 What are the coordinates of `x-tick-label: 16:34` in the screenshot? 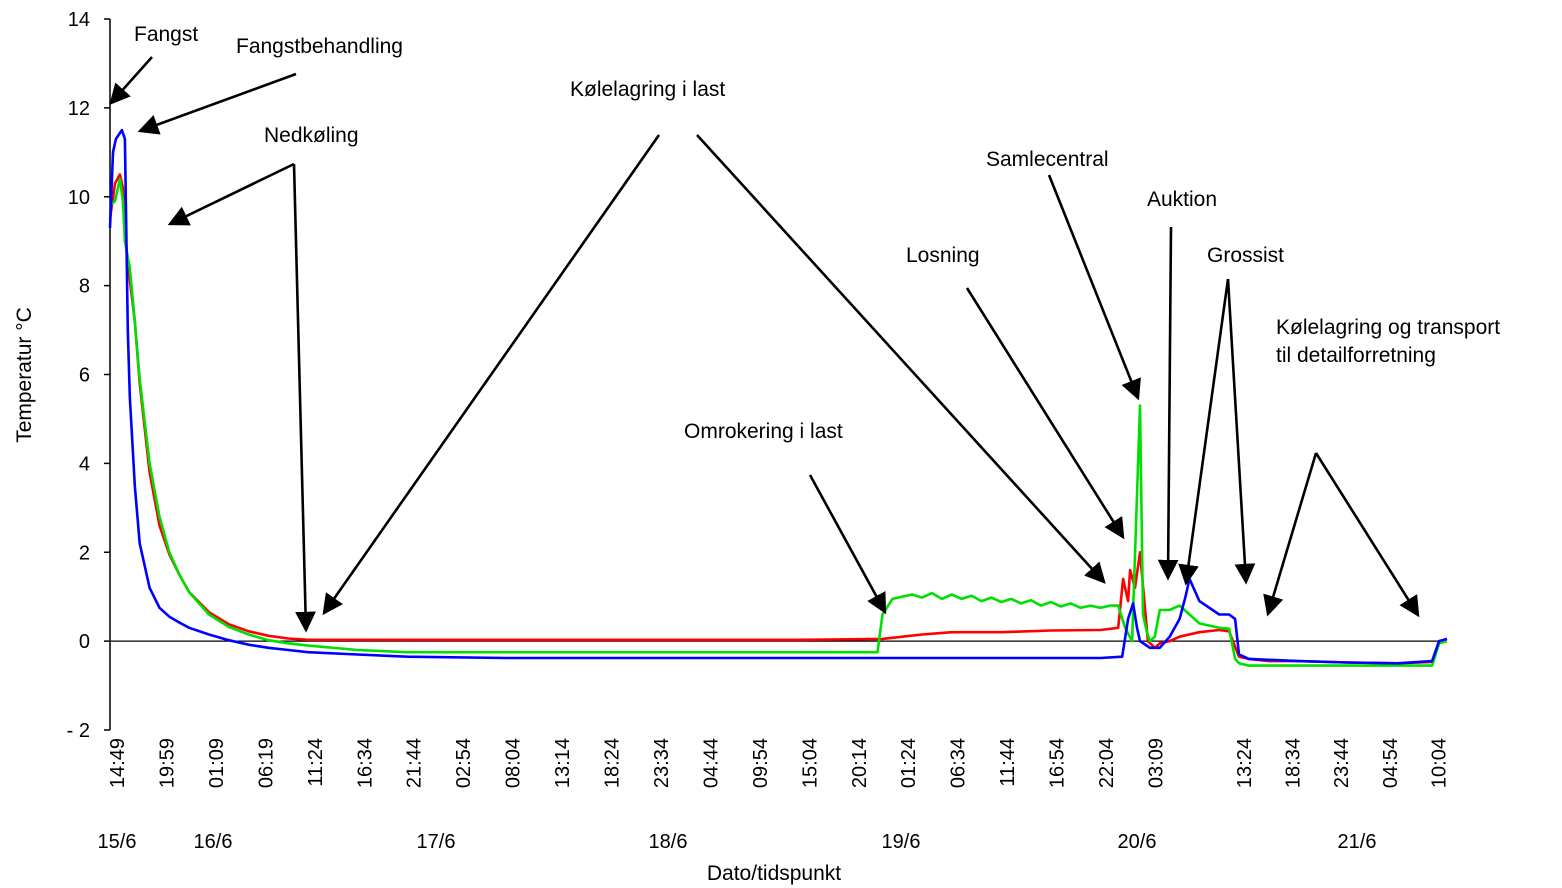 It's located at (365, 763).